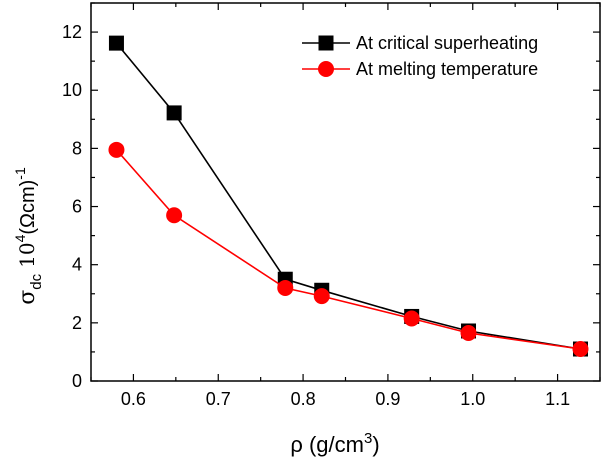 This screenshot has height=465, width=605. I want to click on y-axis-label-ten: 10, so click(27, 254).